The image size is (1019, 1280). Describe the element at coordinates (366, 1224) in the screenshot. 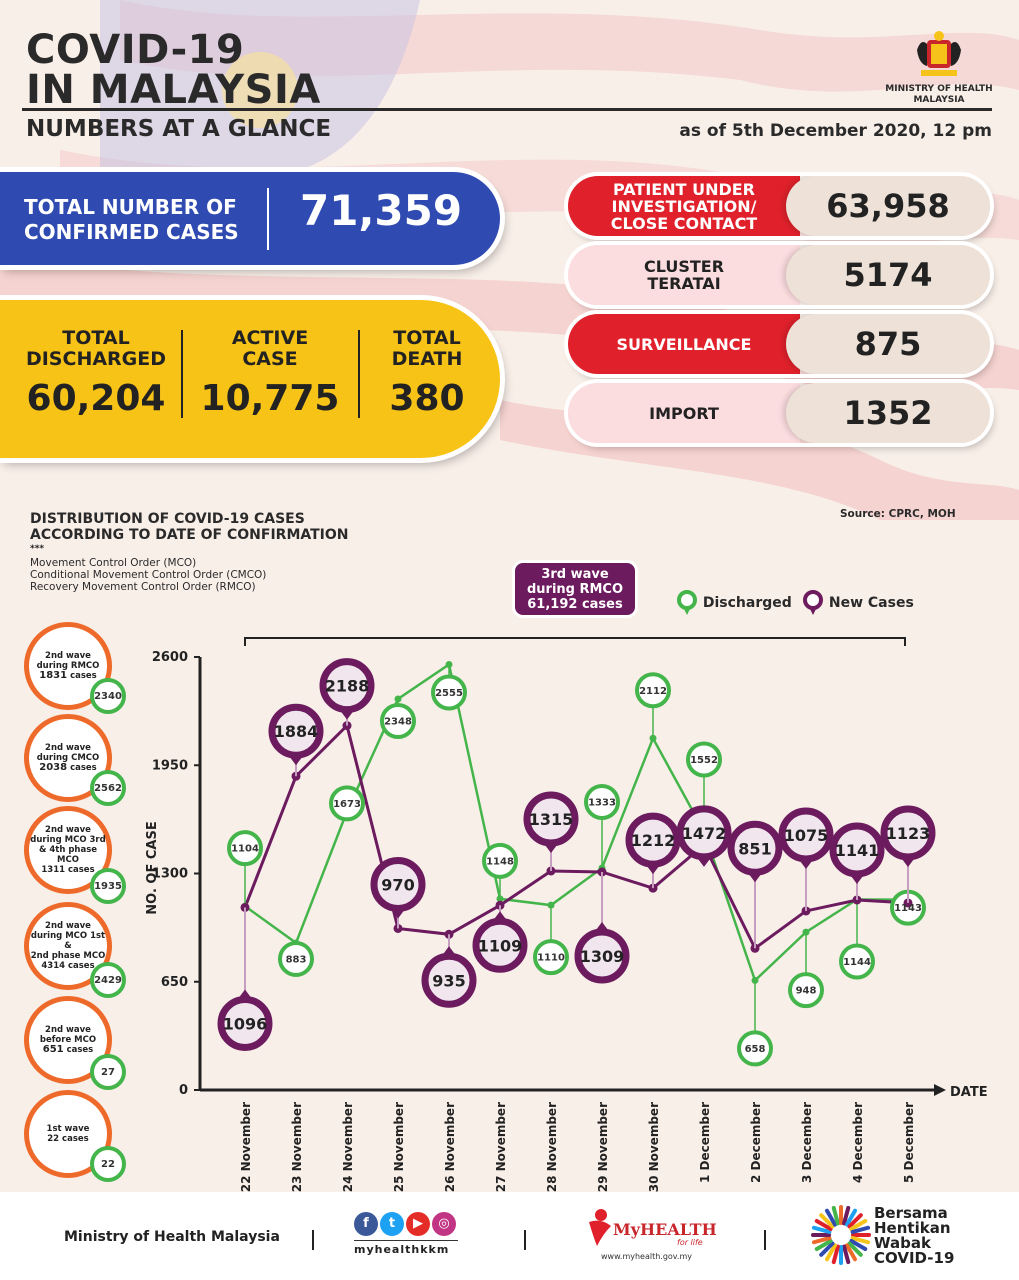

I see `facebook-icon: f` at that location.